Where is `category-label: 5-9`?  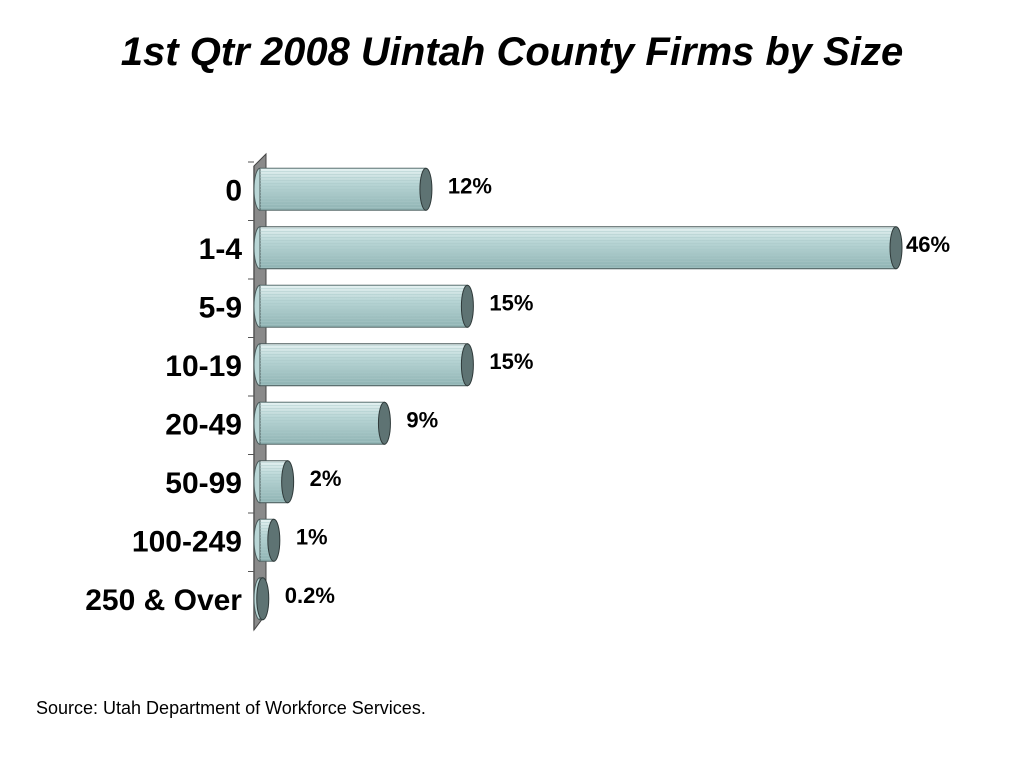 category-label: 5-9 is located at coordinates (220, 307).